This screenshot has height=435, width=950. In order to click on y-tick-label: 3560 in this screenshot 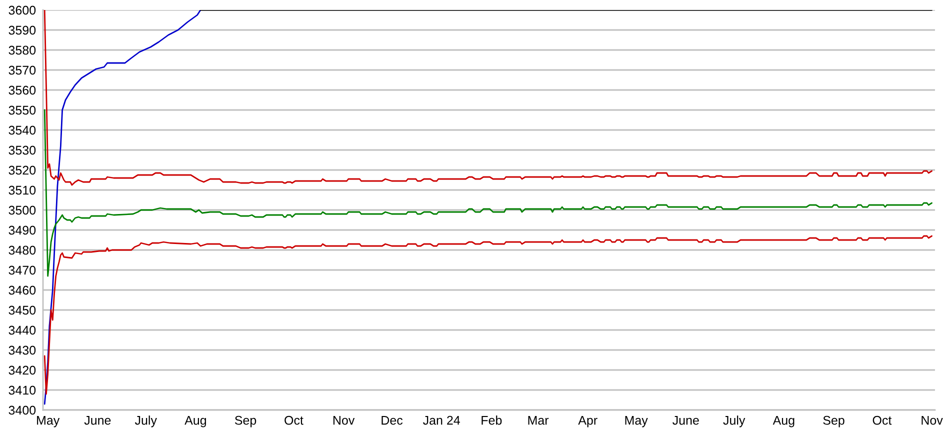, I will do `click(22, 90)`.